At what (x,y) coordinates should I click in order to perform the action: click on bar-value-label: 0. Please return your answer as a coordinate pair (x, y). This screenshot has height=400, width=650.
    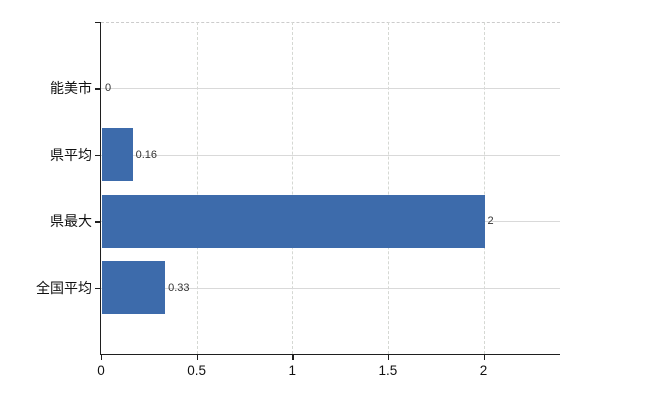
    Looking at the image, I should click on (108, 88).